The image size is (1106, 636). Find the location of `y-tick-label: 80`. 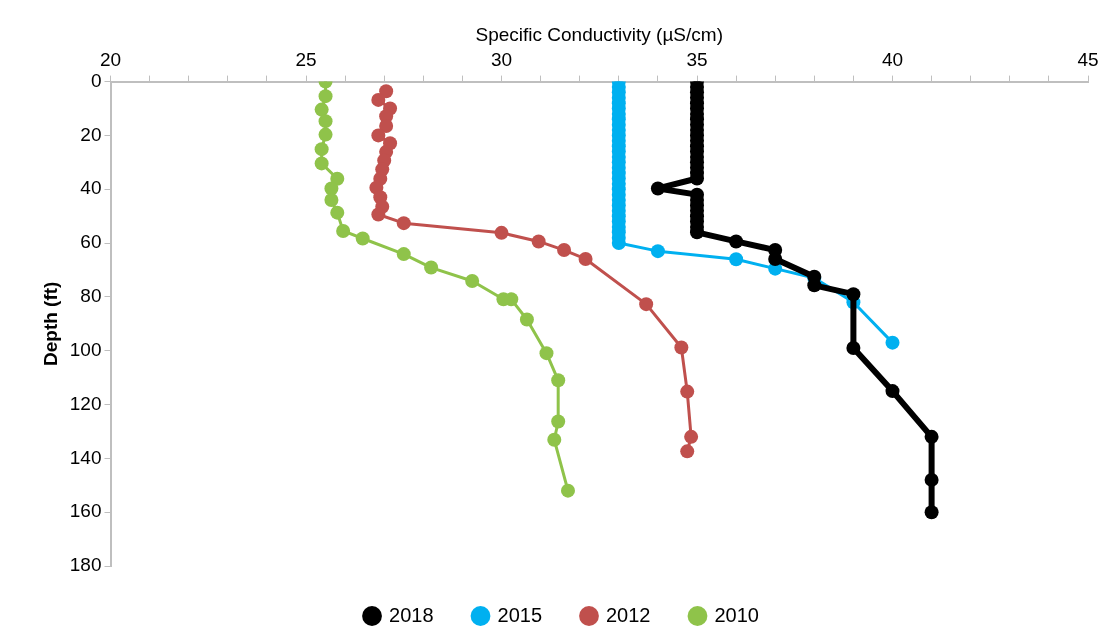

y-tick-label: 80 is located at coordinates (91, 296).